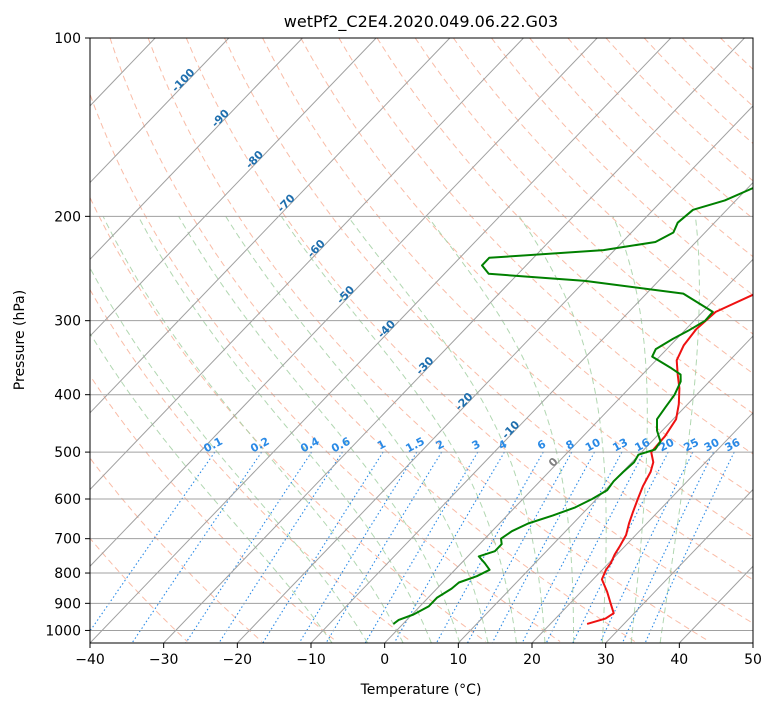  Describe the element at coordinates (67, 217) in the screenshot. I see `y-tick-label: 200` at that location.